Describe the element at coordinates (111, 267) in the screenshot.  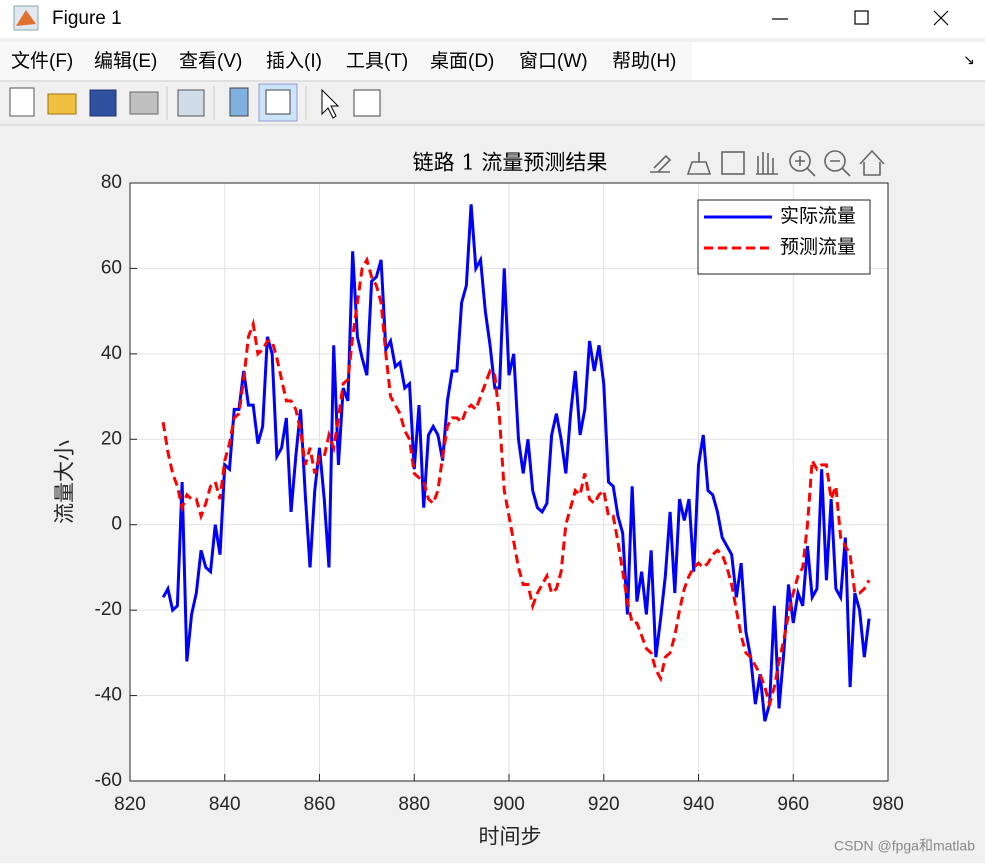
I see `y-tick-label: 60` at that location.